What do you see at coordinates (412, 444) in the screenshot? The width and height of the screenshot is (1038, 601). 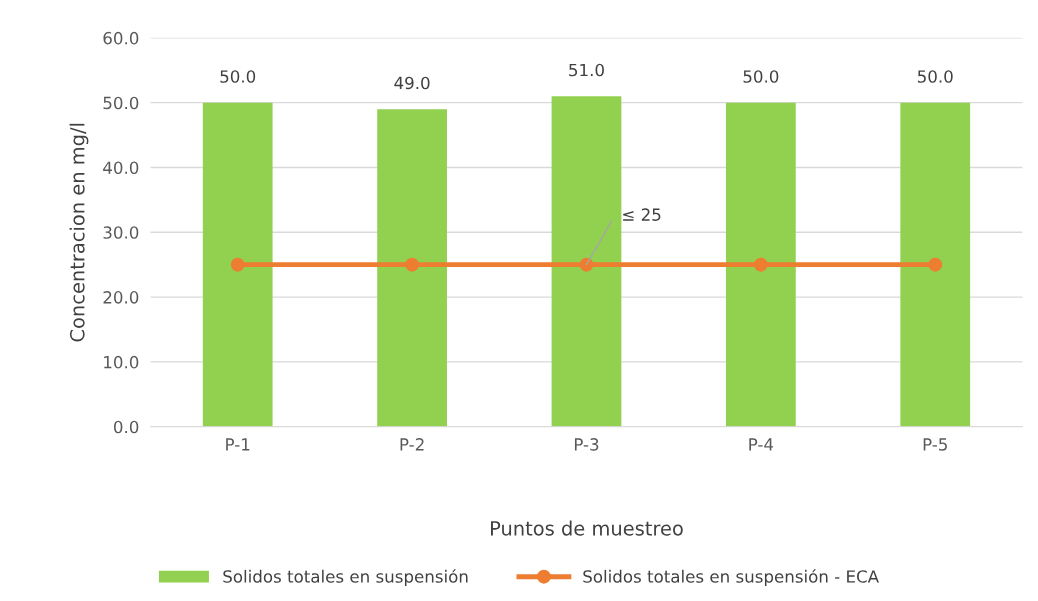 I see `x-tick-label: P-2` at bounding box center [412, 444].